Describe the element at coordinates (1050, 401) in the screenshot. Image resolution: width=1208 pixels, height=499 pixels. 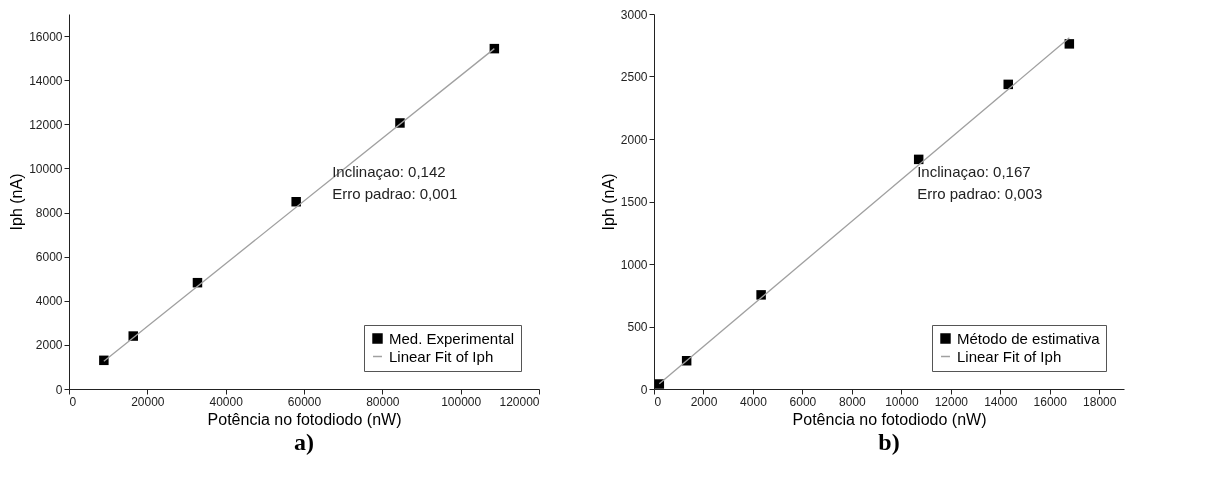
I see `x-tick-label: 16000` at that location.